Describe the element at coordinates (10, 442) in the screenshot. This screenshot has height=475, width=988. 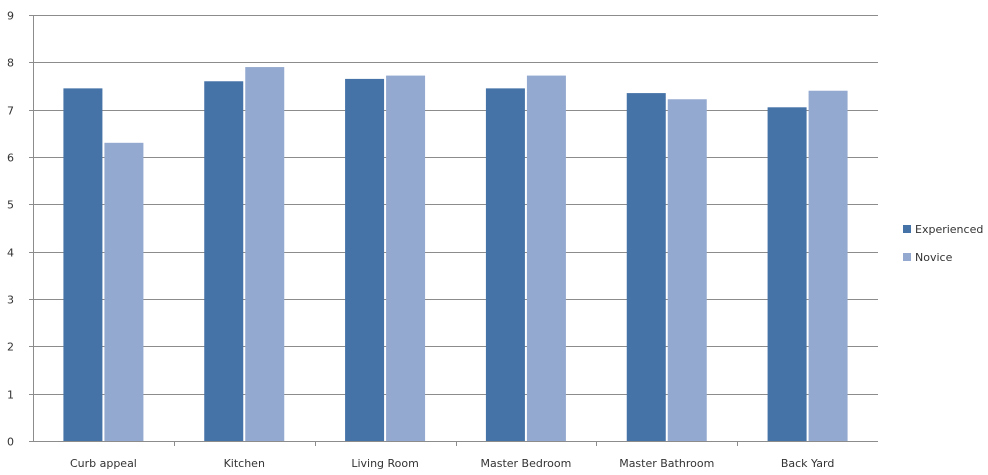
I see `y-tick-label-0: 0` at that location.